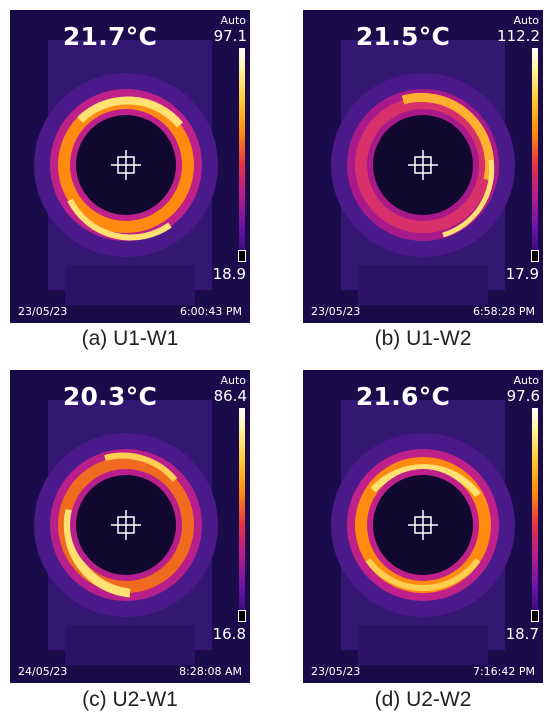 This screenshot has width=550, height=723. What do you see at coordinates (423, 338) in the screenshot?
I see `panel-caption: (b) U1-W2` at bounding box center [423, 338].